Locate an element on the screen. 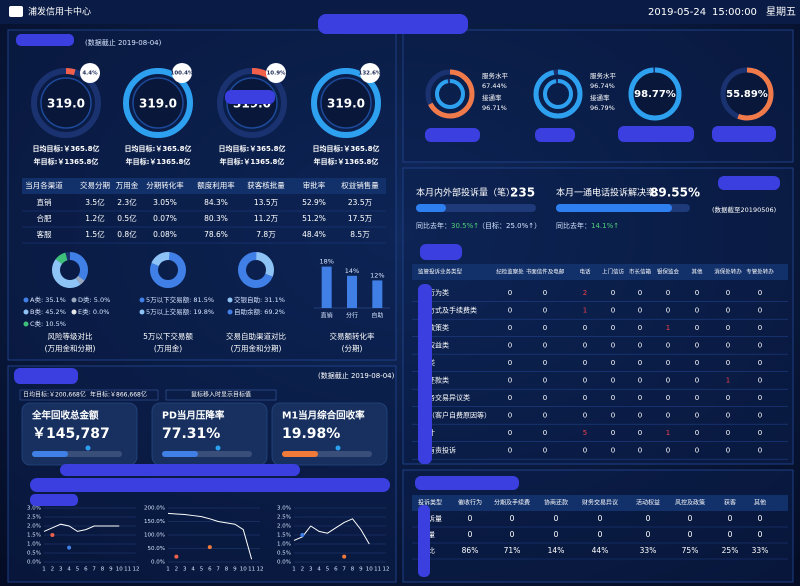 The image size is (800, 586). x-tick-label: 1 is located at coordinates (168, 570).